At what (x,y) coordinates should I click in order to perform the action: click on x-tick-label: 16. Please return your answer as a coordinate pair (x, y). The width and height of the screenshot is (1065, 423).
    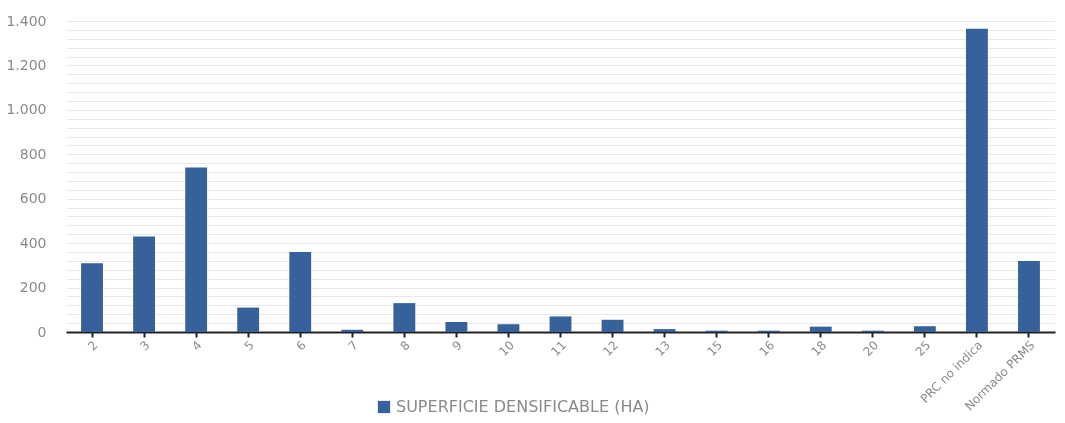
    Looking at the image, I should click on (767, 348).